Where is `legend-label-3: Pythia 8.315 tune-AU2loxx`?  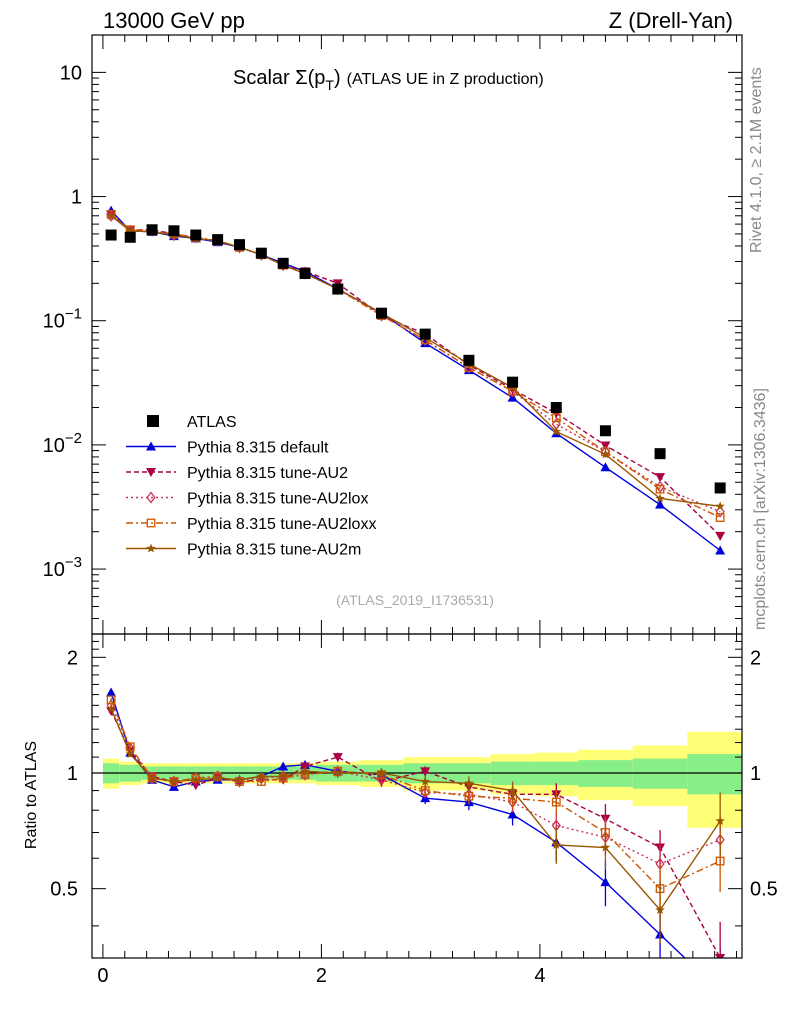 legend-label-3: Pythia 8.315 tune-AU2loxx is located at coordinates (281, 524).